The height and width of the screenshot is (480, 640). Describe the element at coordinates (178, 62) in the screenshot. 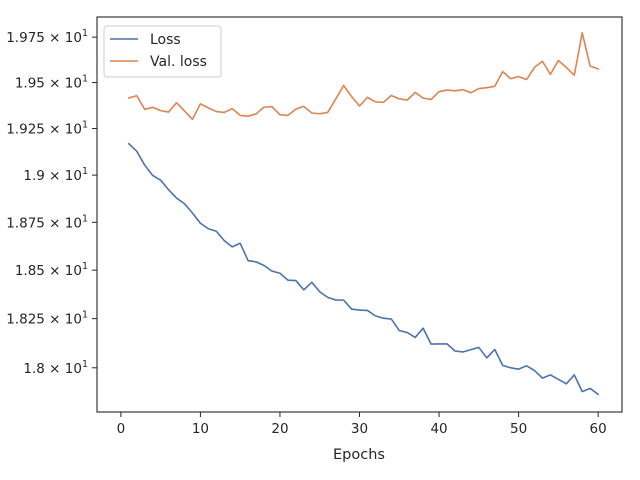

I see `legend-entry-label: Val. loss` at that location.